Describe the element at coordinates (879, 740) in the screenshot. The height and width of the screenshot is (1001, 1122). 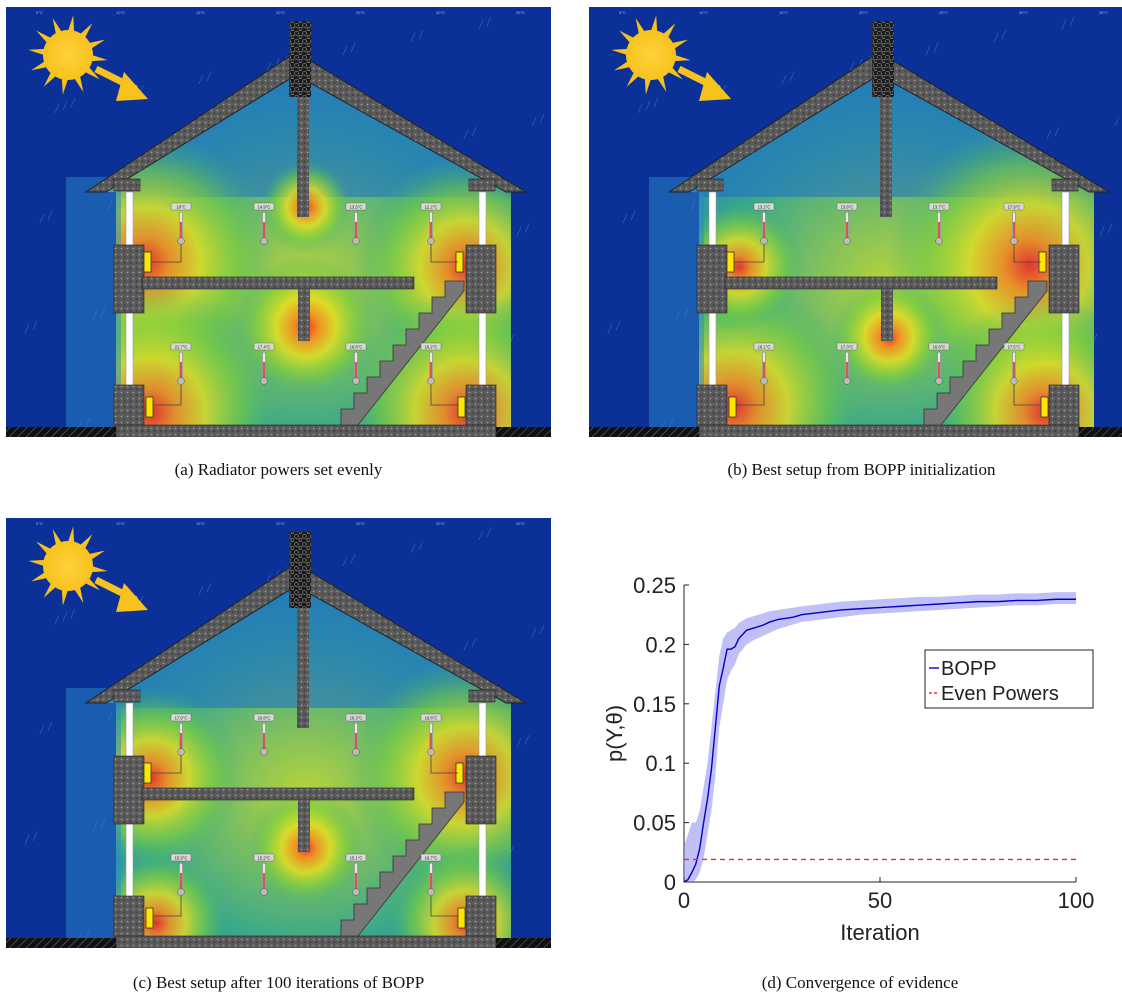
I see `series-line-bopp` at that location.